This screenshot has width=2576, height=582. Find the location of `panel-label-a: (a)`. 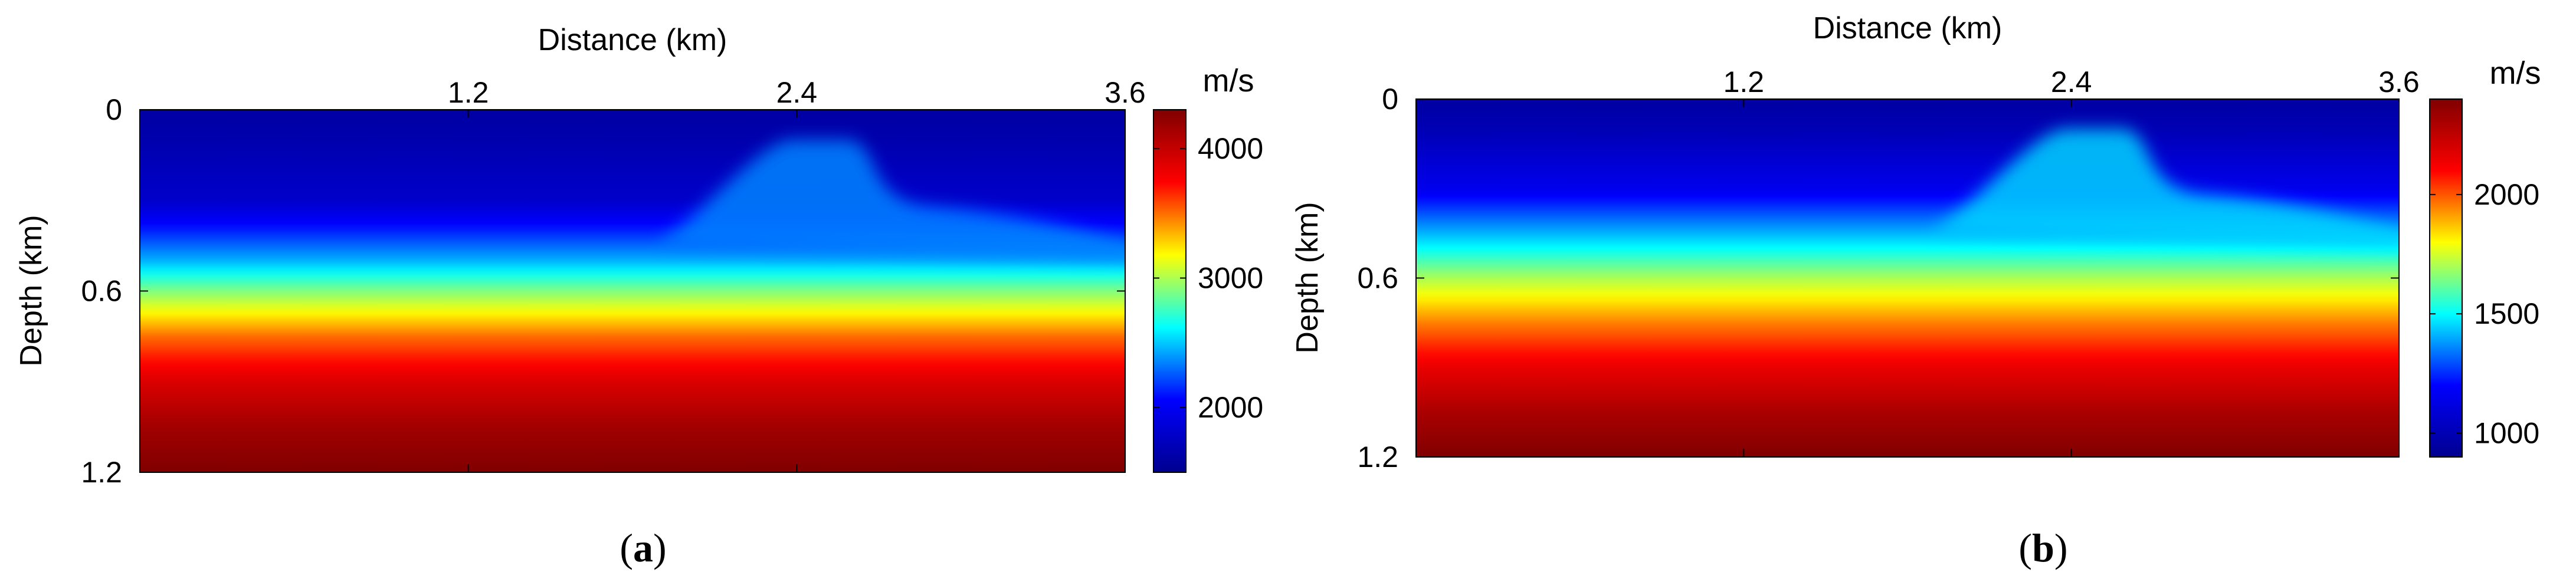

panel-label-a: (a) is located at coordinates (643, 547).